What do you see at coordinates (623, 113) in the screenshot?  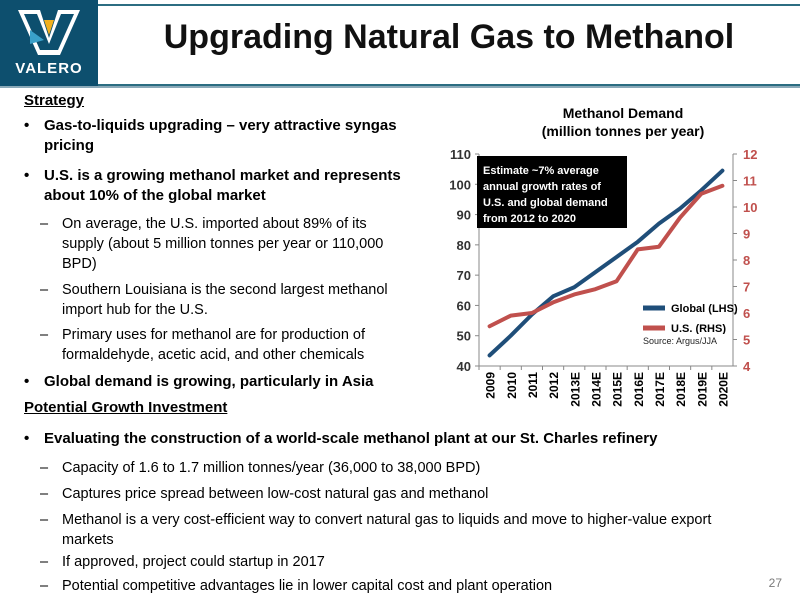 I see `chart-title: Methanol Demand` at bounding box center [623, 113].